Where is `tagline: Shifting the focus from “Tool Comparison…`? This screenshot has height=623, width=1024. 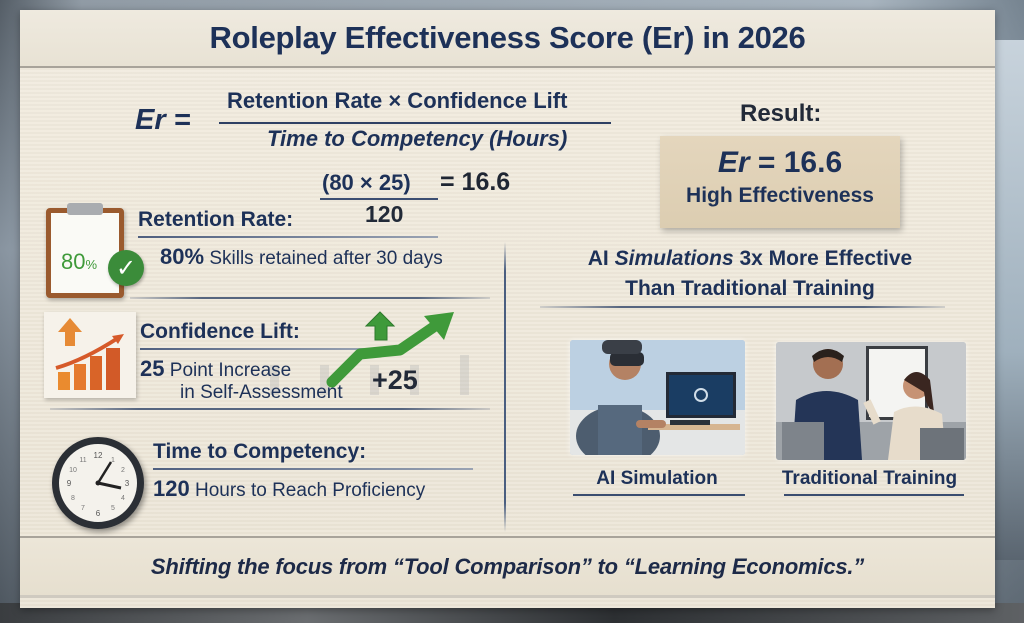 tagline: Shifting the focus from “Tool Comparison… is located at coordinates (507, 566).